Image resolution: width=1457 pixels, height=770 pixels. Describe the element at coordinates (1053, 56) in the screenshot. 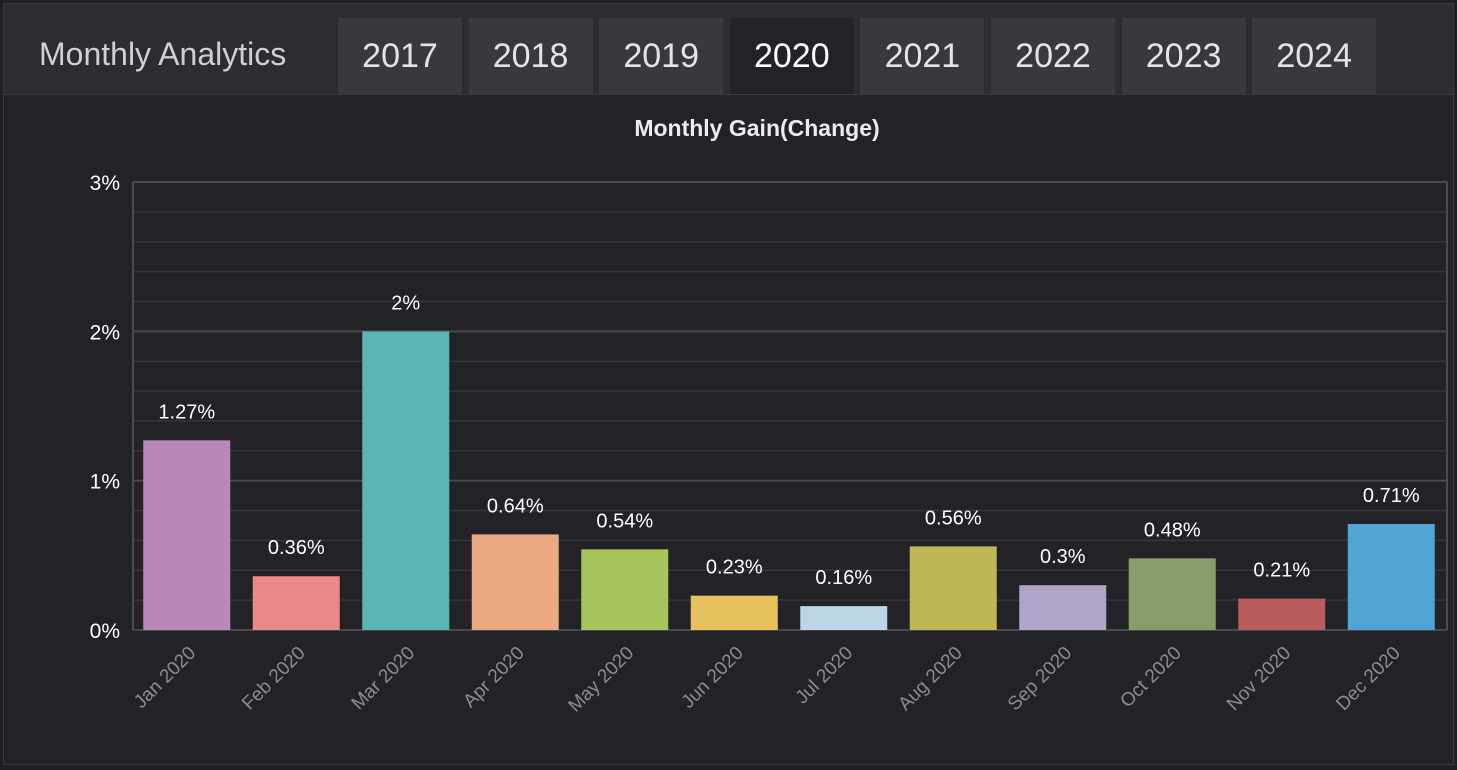

I see `tab-2022: 2022` at that location.